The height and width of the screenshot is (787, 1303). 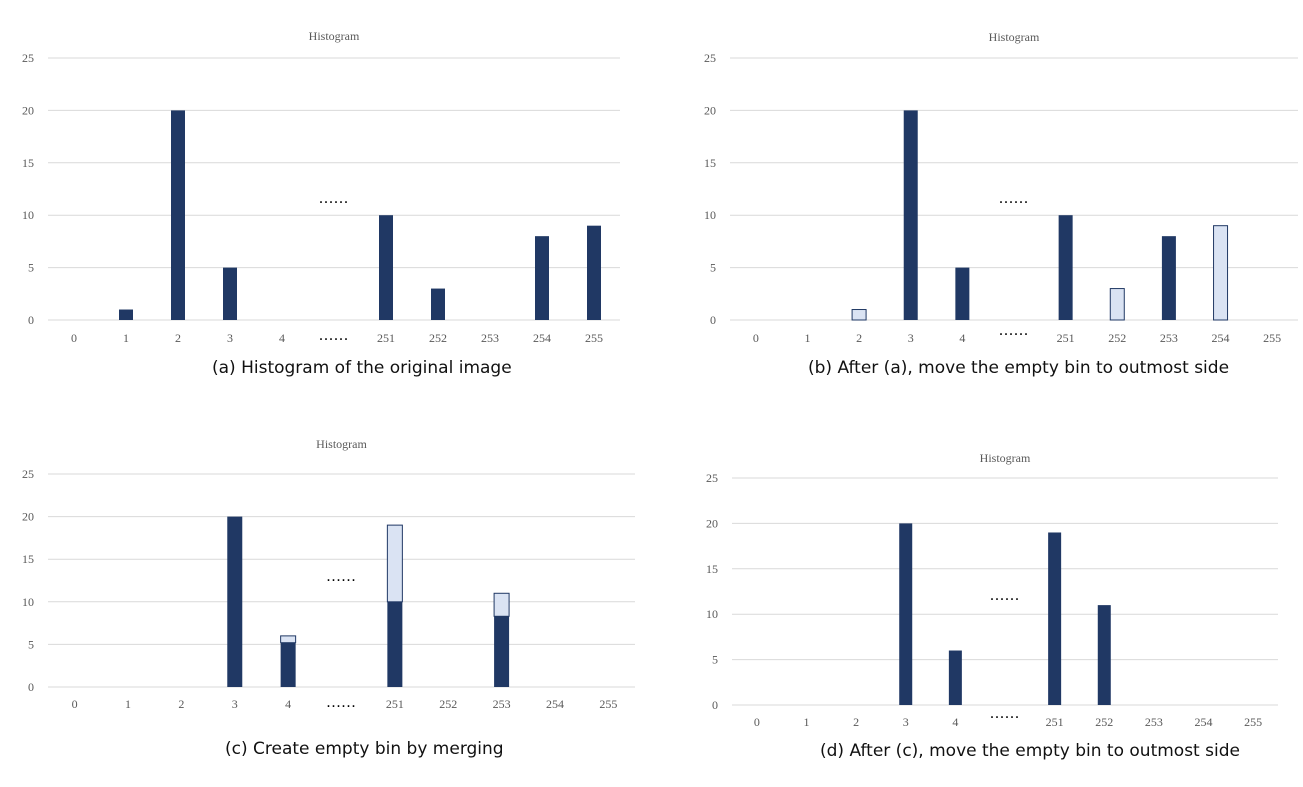 I want to click on y-tick-label: 20, so click(x=710, y=110).